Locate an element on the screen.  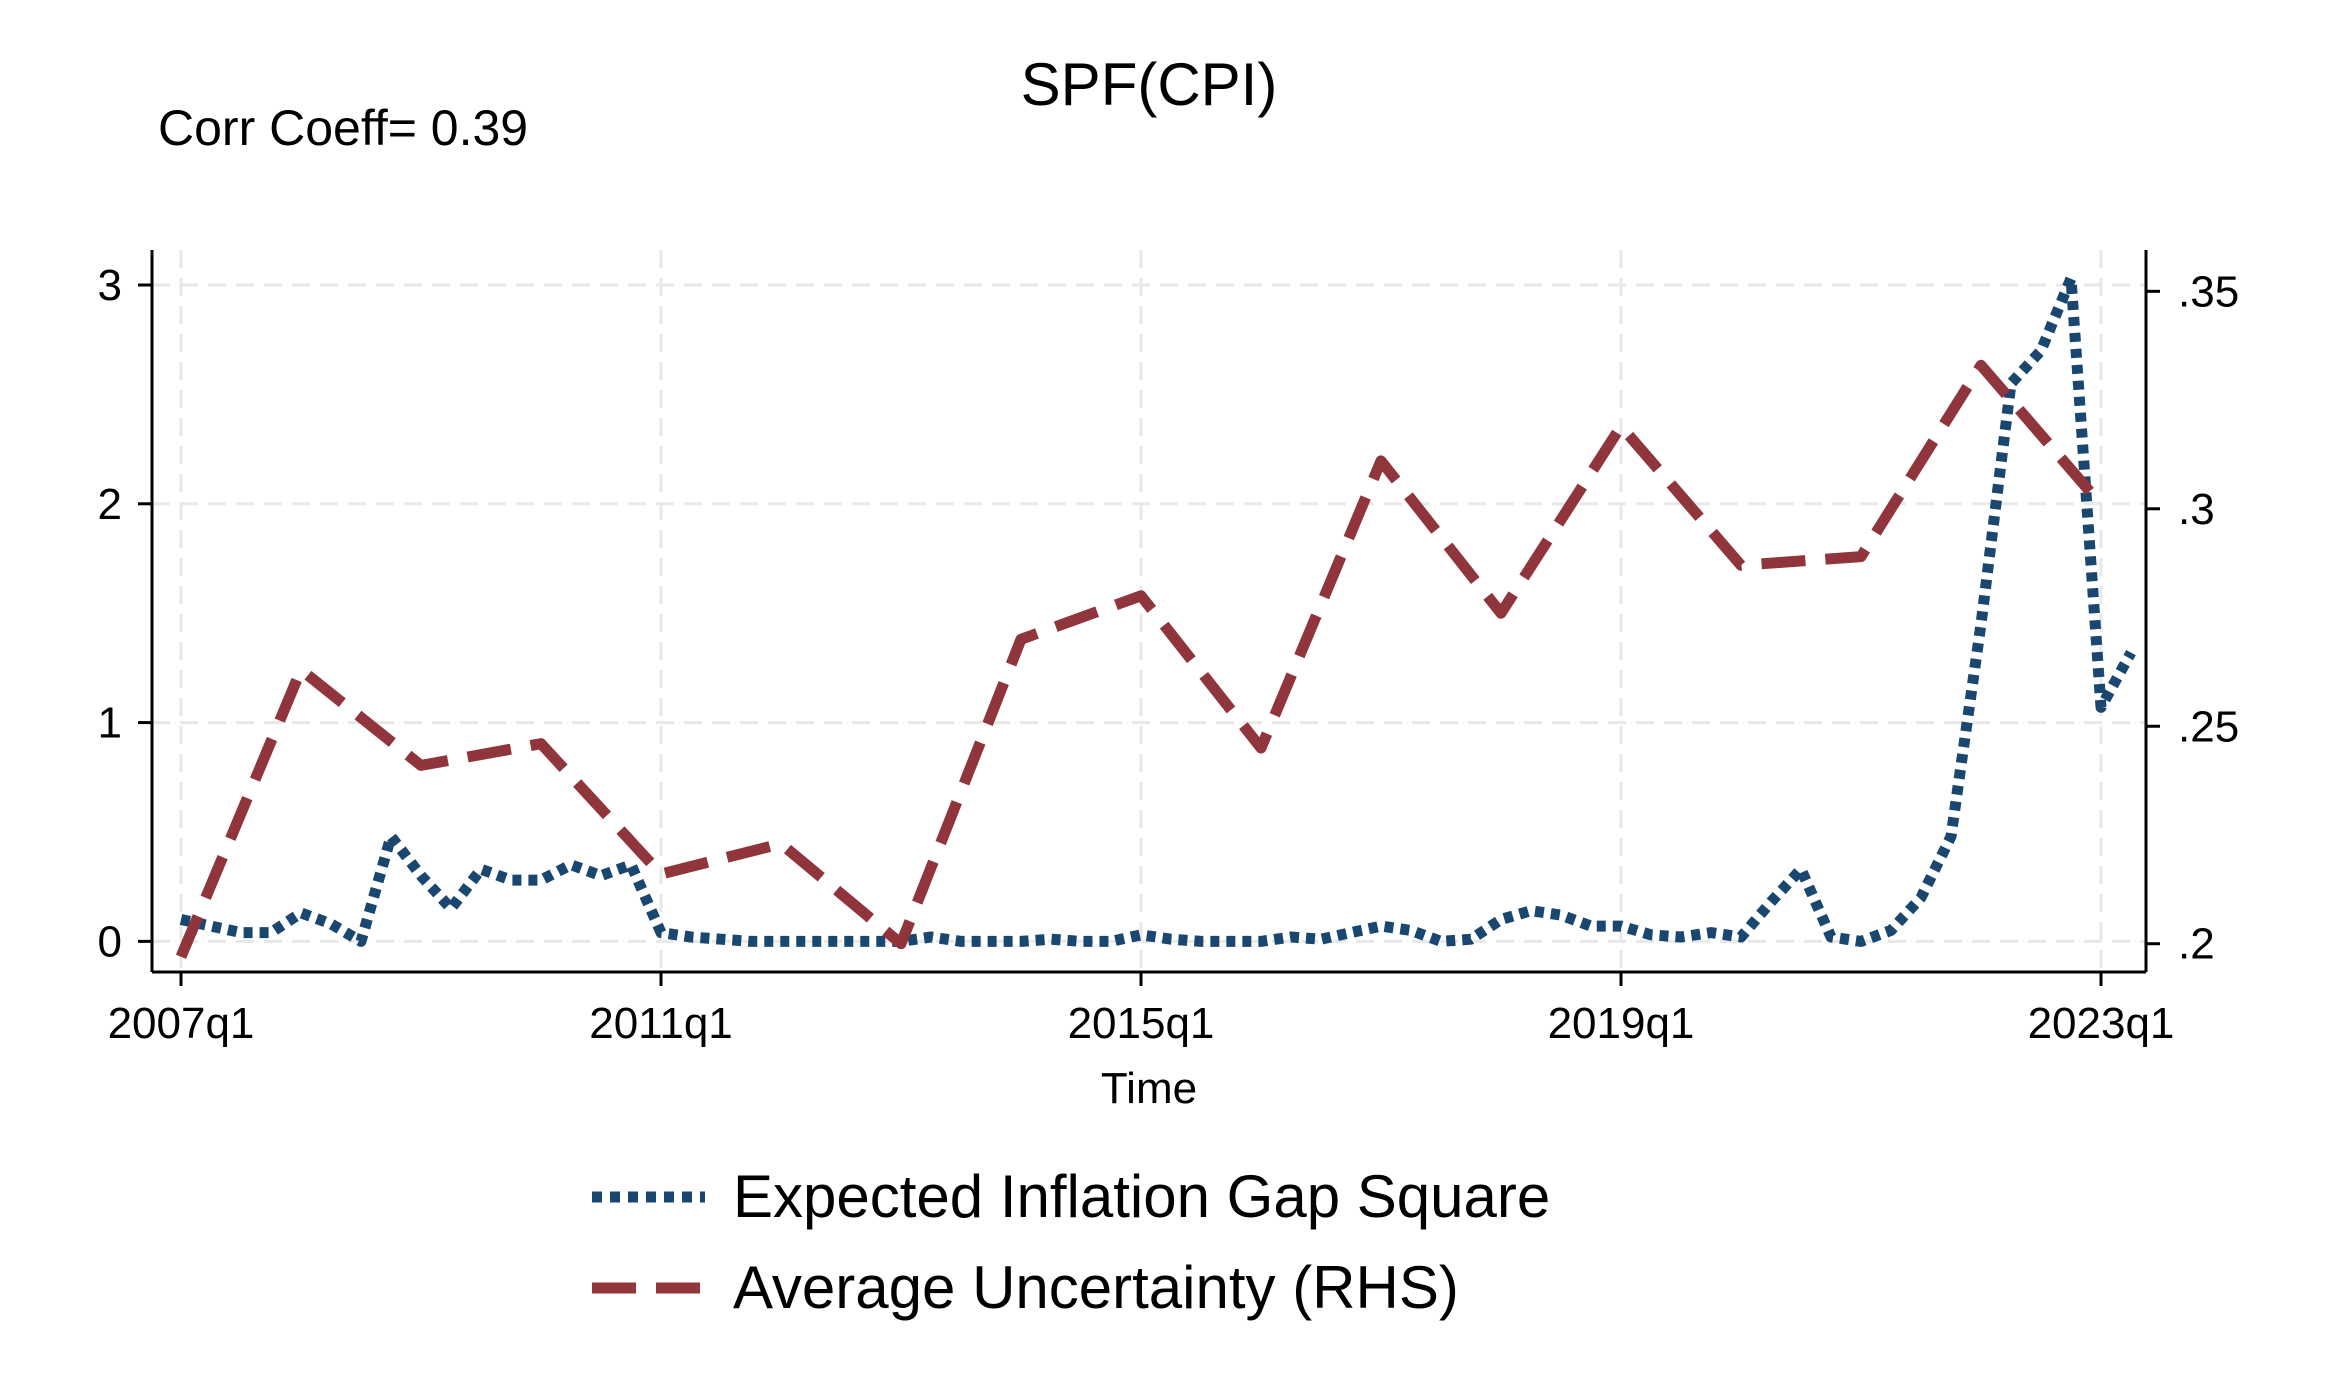
y-right-tick-label: .35 is located at coordinates (2208, 291).